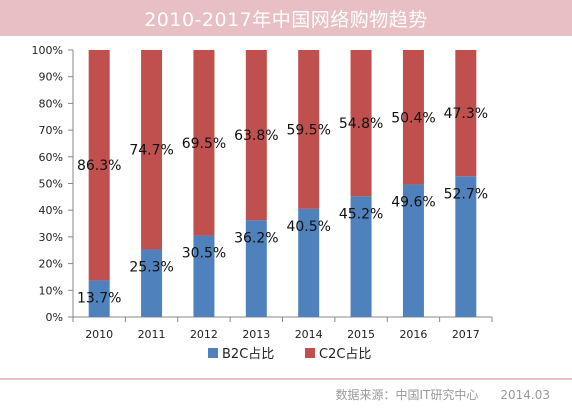 The image size is (572, 410). What do you see at coordinates (407, 395) in the screenshot?
I see `data-source: 数据来源：中国IT研究中心` at bounding box center [407, 395].